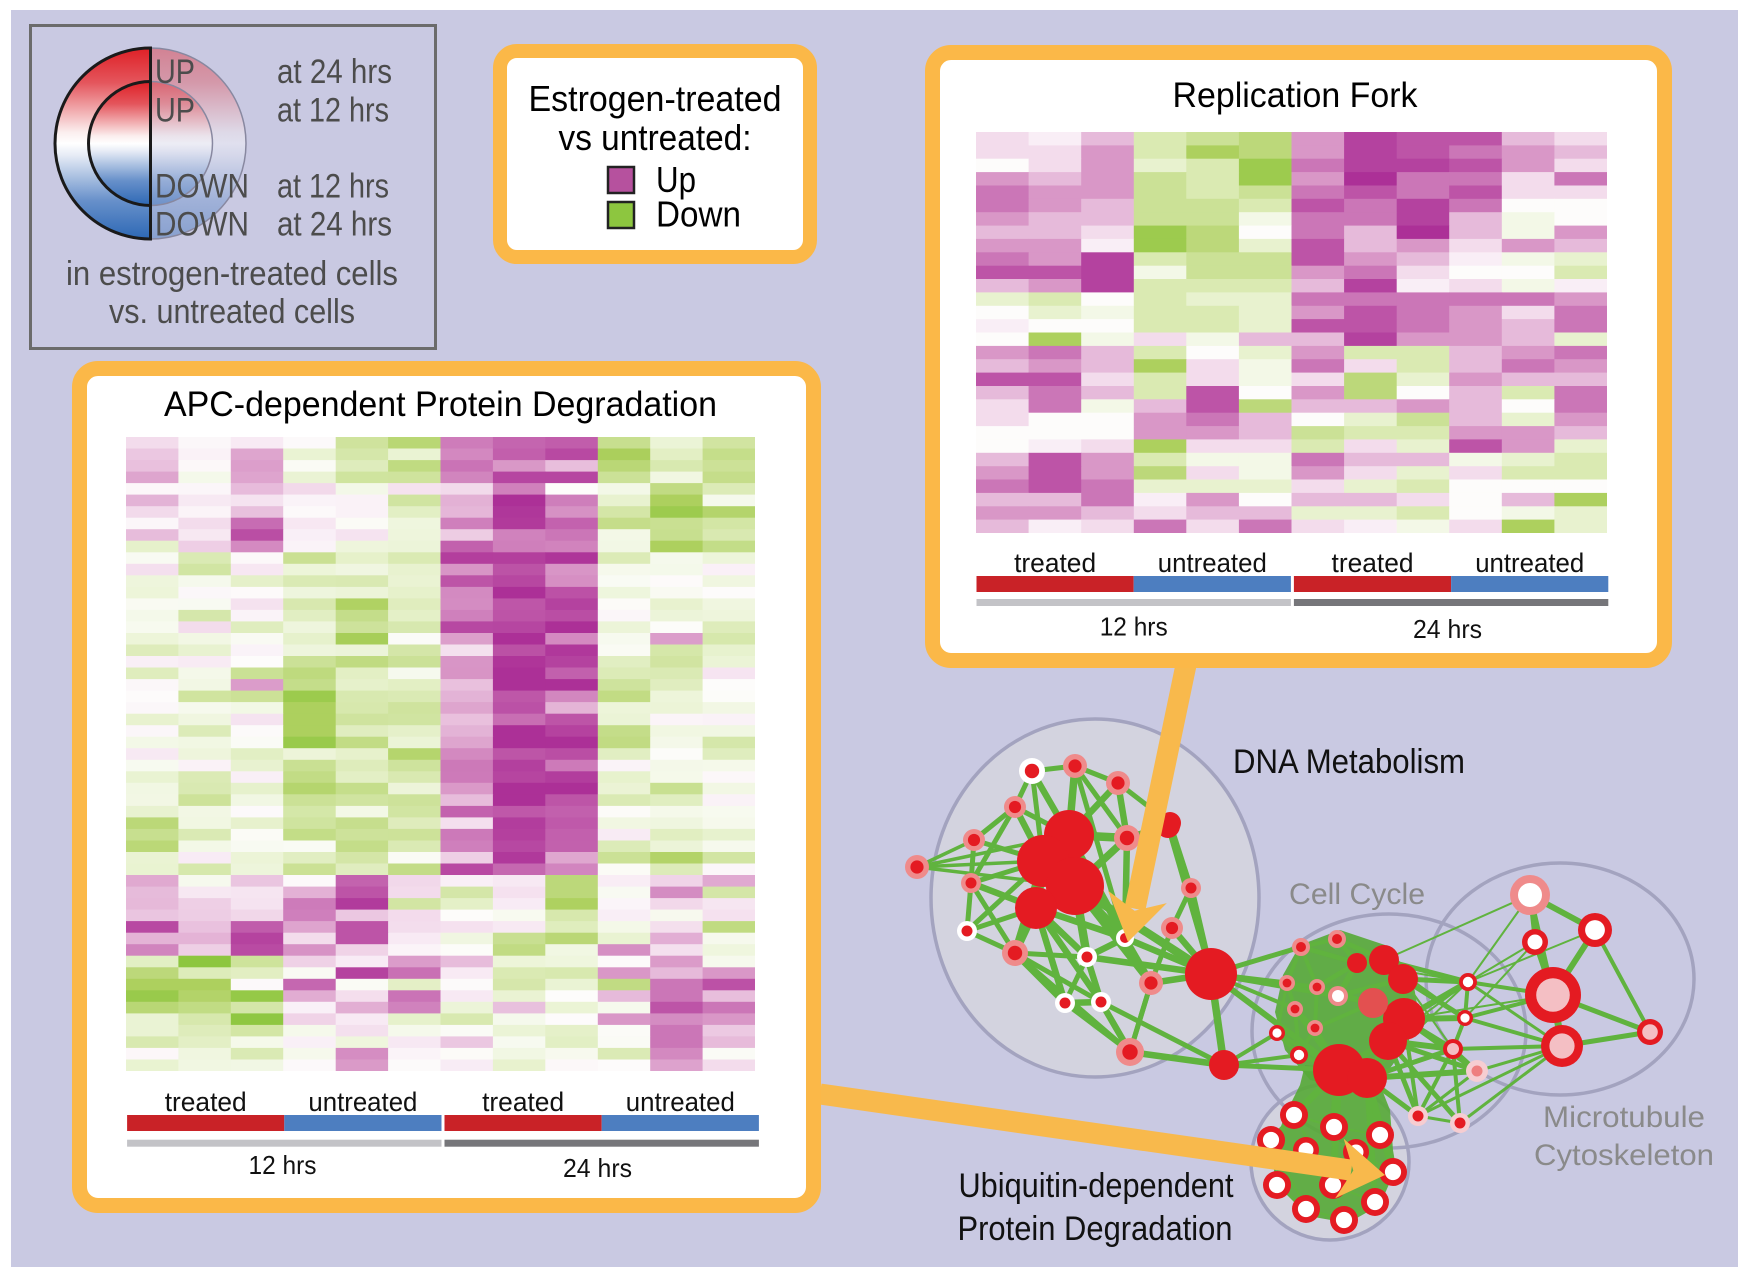  What do you see at coordinates (440, 404) in the screenshot?
I see `svg-text:APC-dependent Protein Degradat: APC-dependent Protein Degradation` at bounding box center [440, 404].